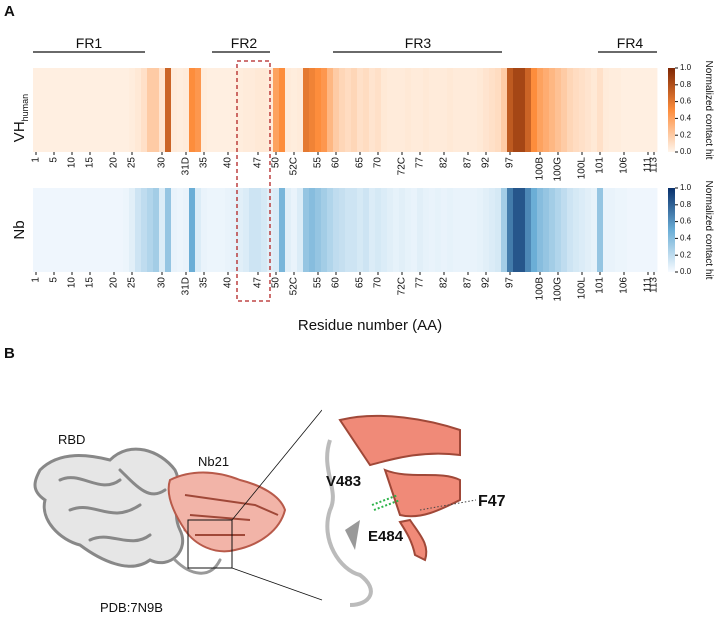 The width and height of the screenshot is (720, 619). Describe the element at coordinates (19, 229) in the screenshot. I see `y-label: Nb` at that location.